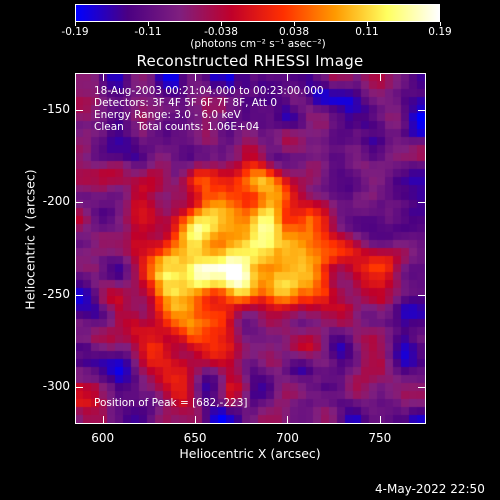 The image size is (500, 500). Describe the element at coordinates (171, 403) in the screenshot. I see `annotation-peak-position: Position of Peak = [682,-223]` at that location.